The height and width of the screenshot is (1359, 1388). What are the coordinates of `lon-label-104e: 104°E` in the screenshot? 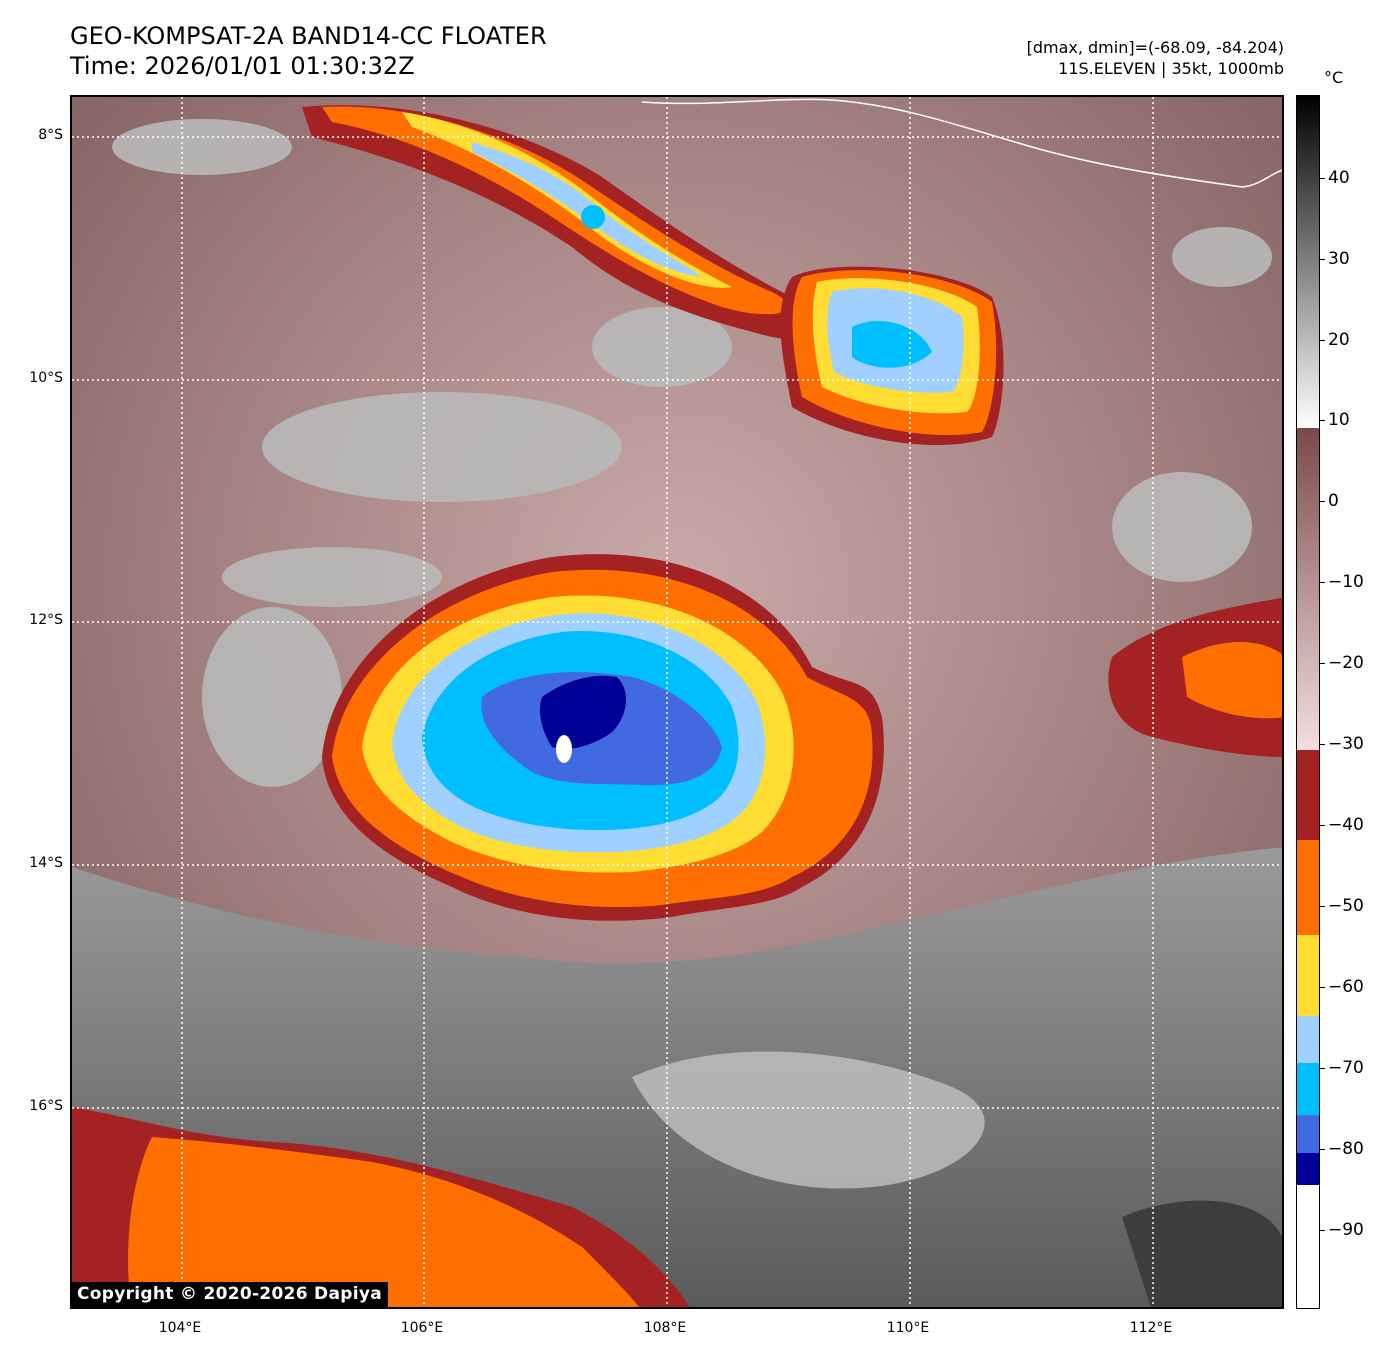 It's located at (180, 1328).